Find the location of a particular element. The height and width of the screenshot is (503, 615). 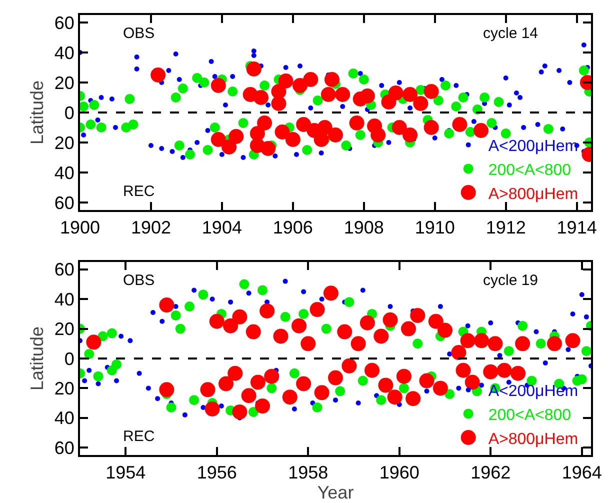

x-axis-title: Year is located at coordinates (335, 492).